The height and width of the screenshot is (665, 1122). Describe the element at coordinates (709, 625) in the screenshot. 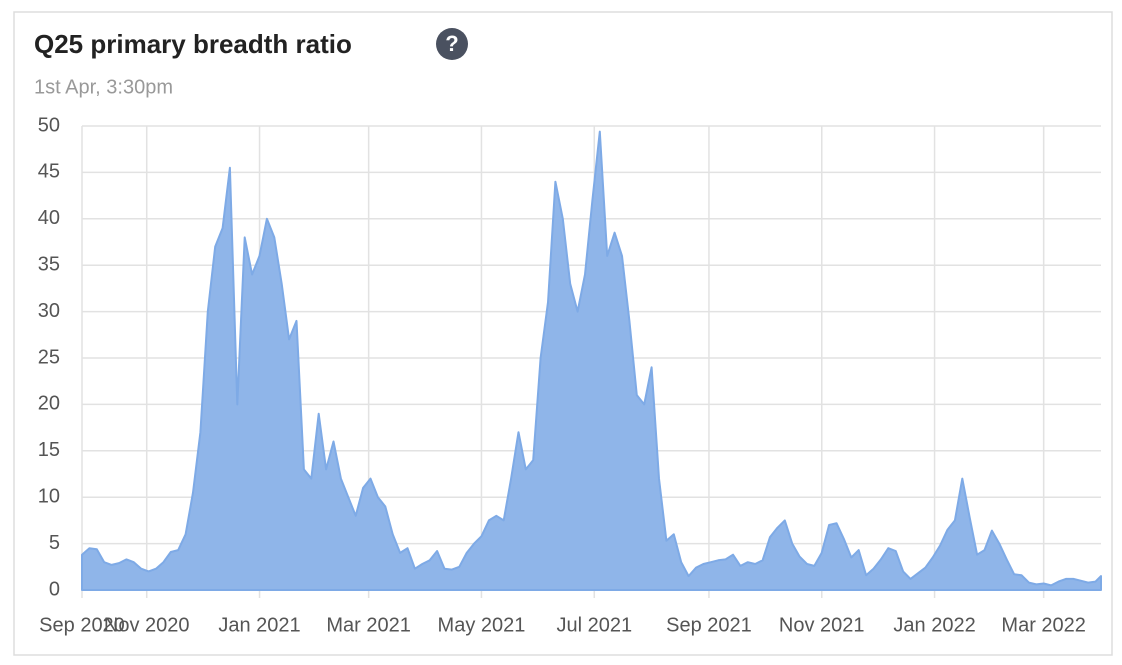

I see `x-tick-label: Sep 2021` at that location.